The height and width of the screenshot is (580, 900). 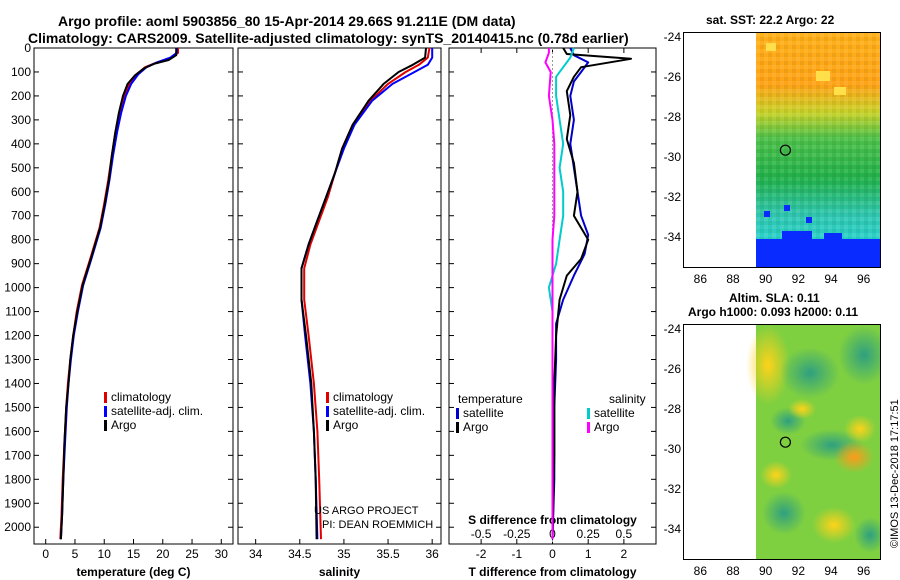 What do you see at coordinates (818, 236) in the screenshot?
I see `sst-cold-patches` at bounding box center [818, 236].